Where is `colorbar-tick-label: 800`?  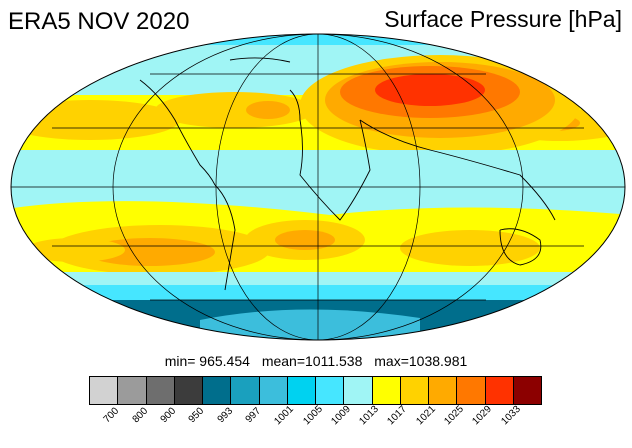 colorbar-tick-label: 800 is located at coordinates (140, 415).